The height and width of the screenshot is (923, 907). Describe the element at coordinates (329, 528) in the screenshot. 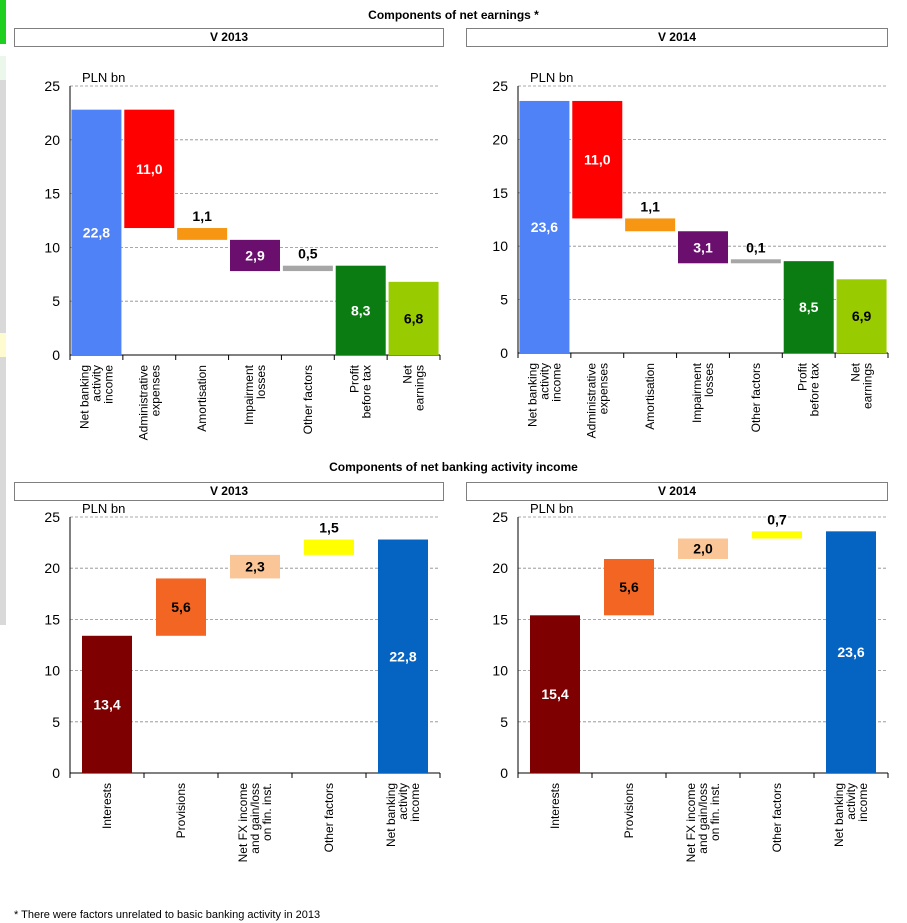

I see `data-label: 1,5` at that location.